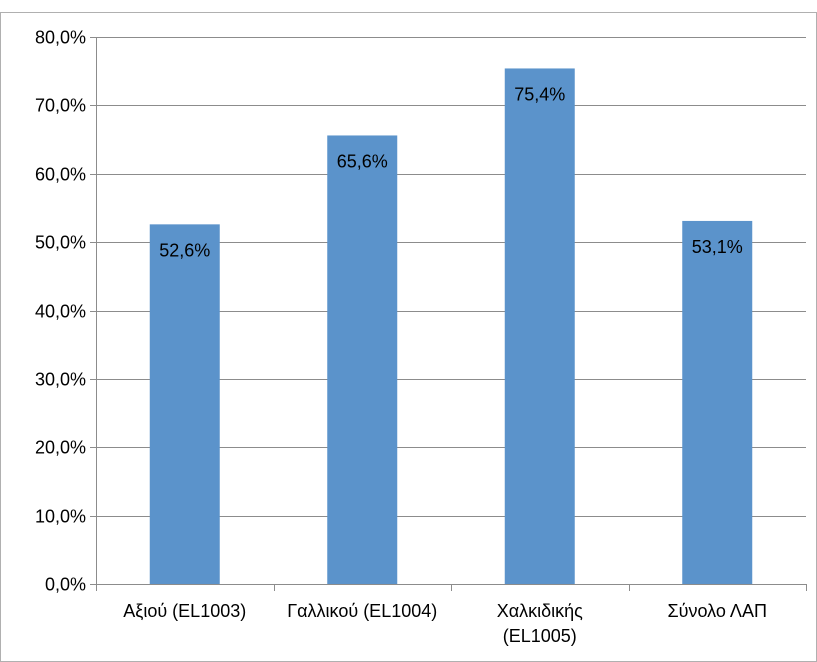 This screenshot has width=817, height=662. What do you see at coordinates (60, 517) in the screenshot?
I see `y-tick-label: 10,0%` at bounding box center [60, 517].